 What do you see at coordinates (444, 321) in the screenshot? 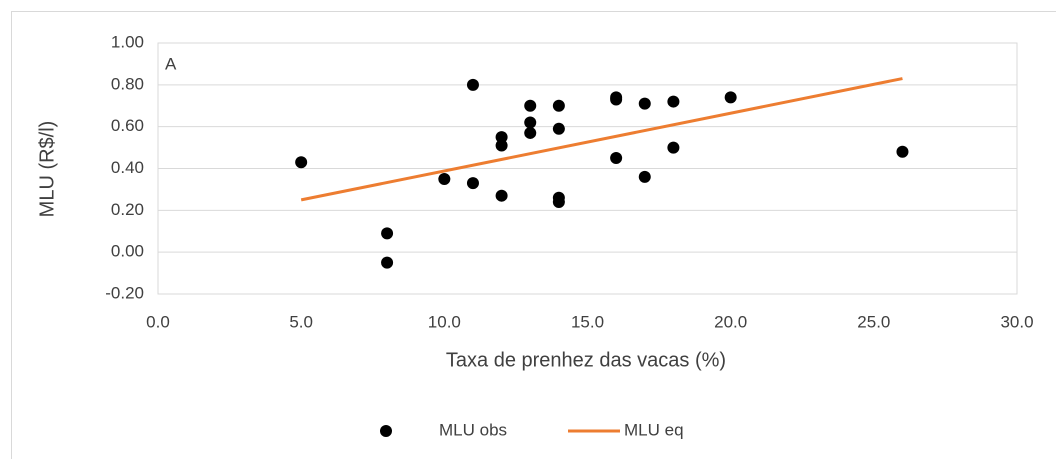
I see `x-tick-label: 10.0` at bounding box center [444, 321].